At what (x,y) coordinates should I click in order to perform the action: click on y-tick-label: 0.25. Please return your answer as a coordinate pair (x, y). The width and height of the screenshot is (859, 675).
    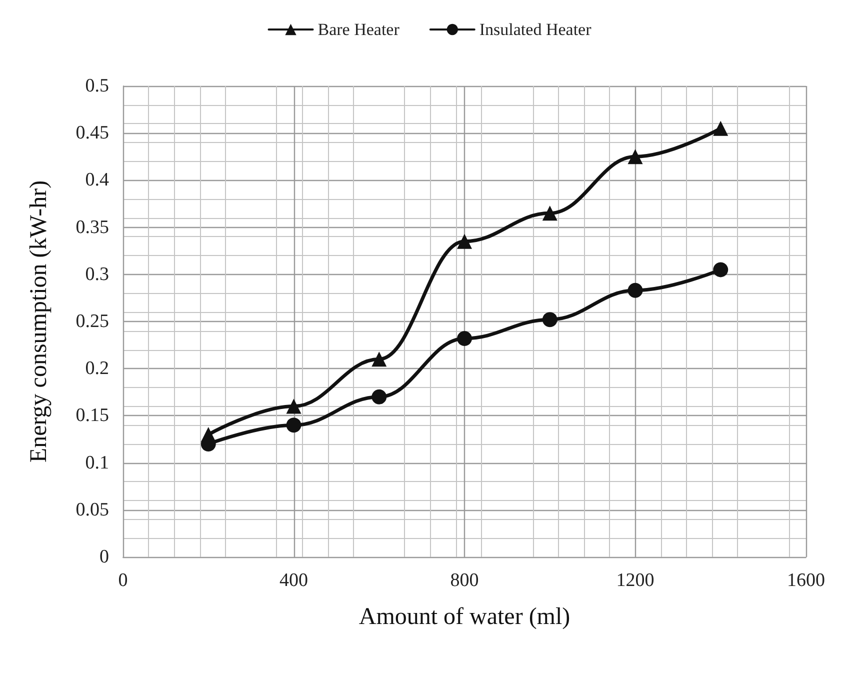
    Looking at the image, I should click on (92, 321).